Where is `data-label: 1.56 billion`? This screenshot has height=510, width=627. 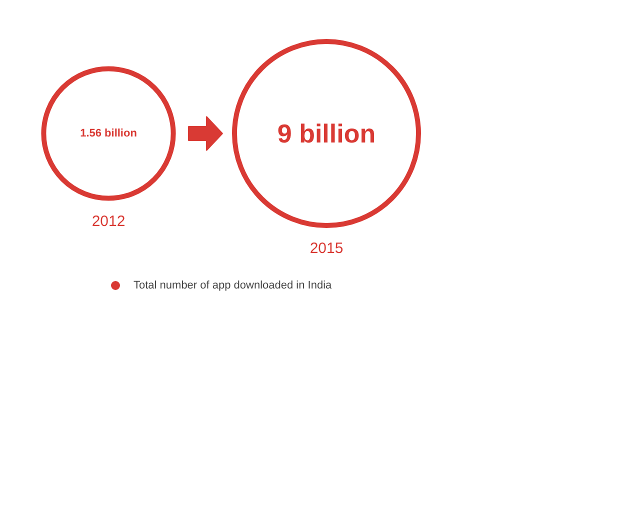 data-label: 1.56 billion is located at coordinates (109, 134).